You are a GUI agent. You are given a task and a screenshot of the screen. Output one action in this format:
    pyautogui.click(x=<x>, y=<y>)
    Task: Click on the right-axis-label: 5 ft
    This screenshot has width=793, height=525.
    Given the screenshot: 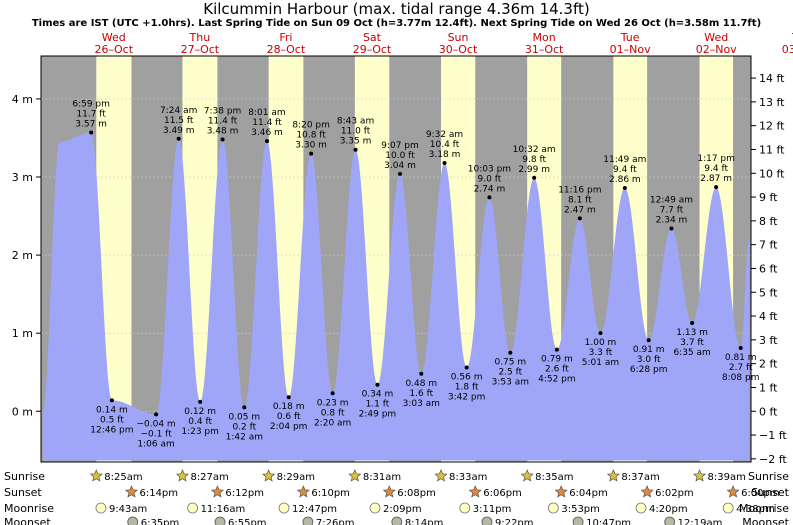 What is the action you would take?
    pyautogui.click(x=768, y=292)
    